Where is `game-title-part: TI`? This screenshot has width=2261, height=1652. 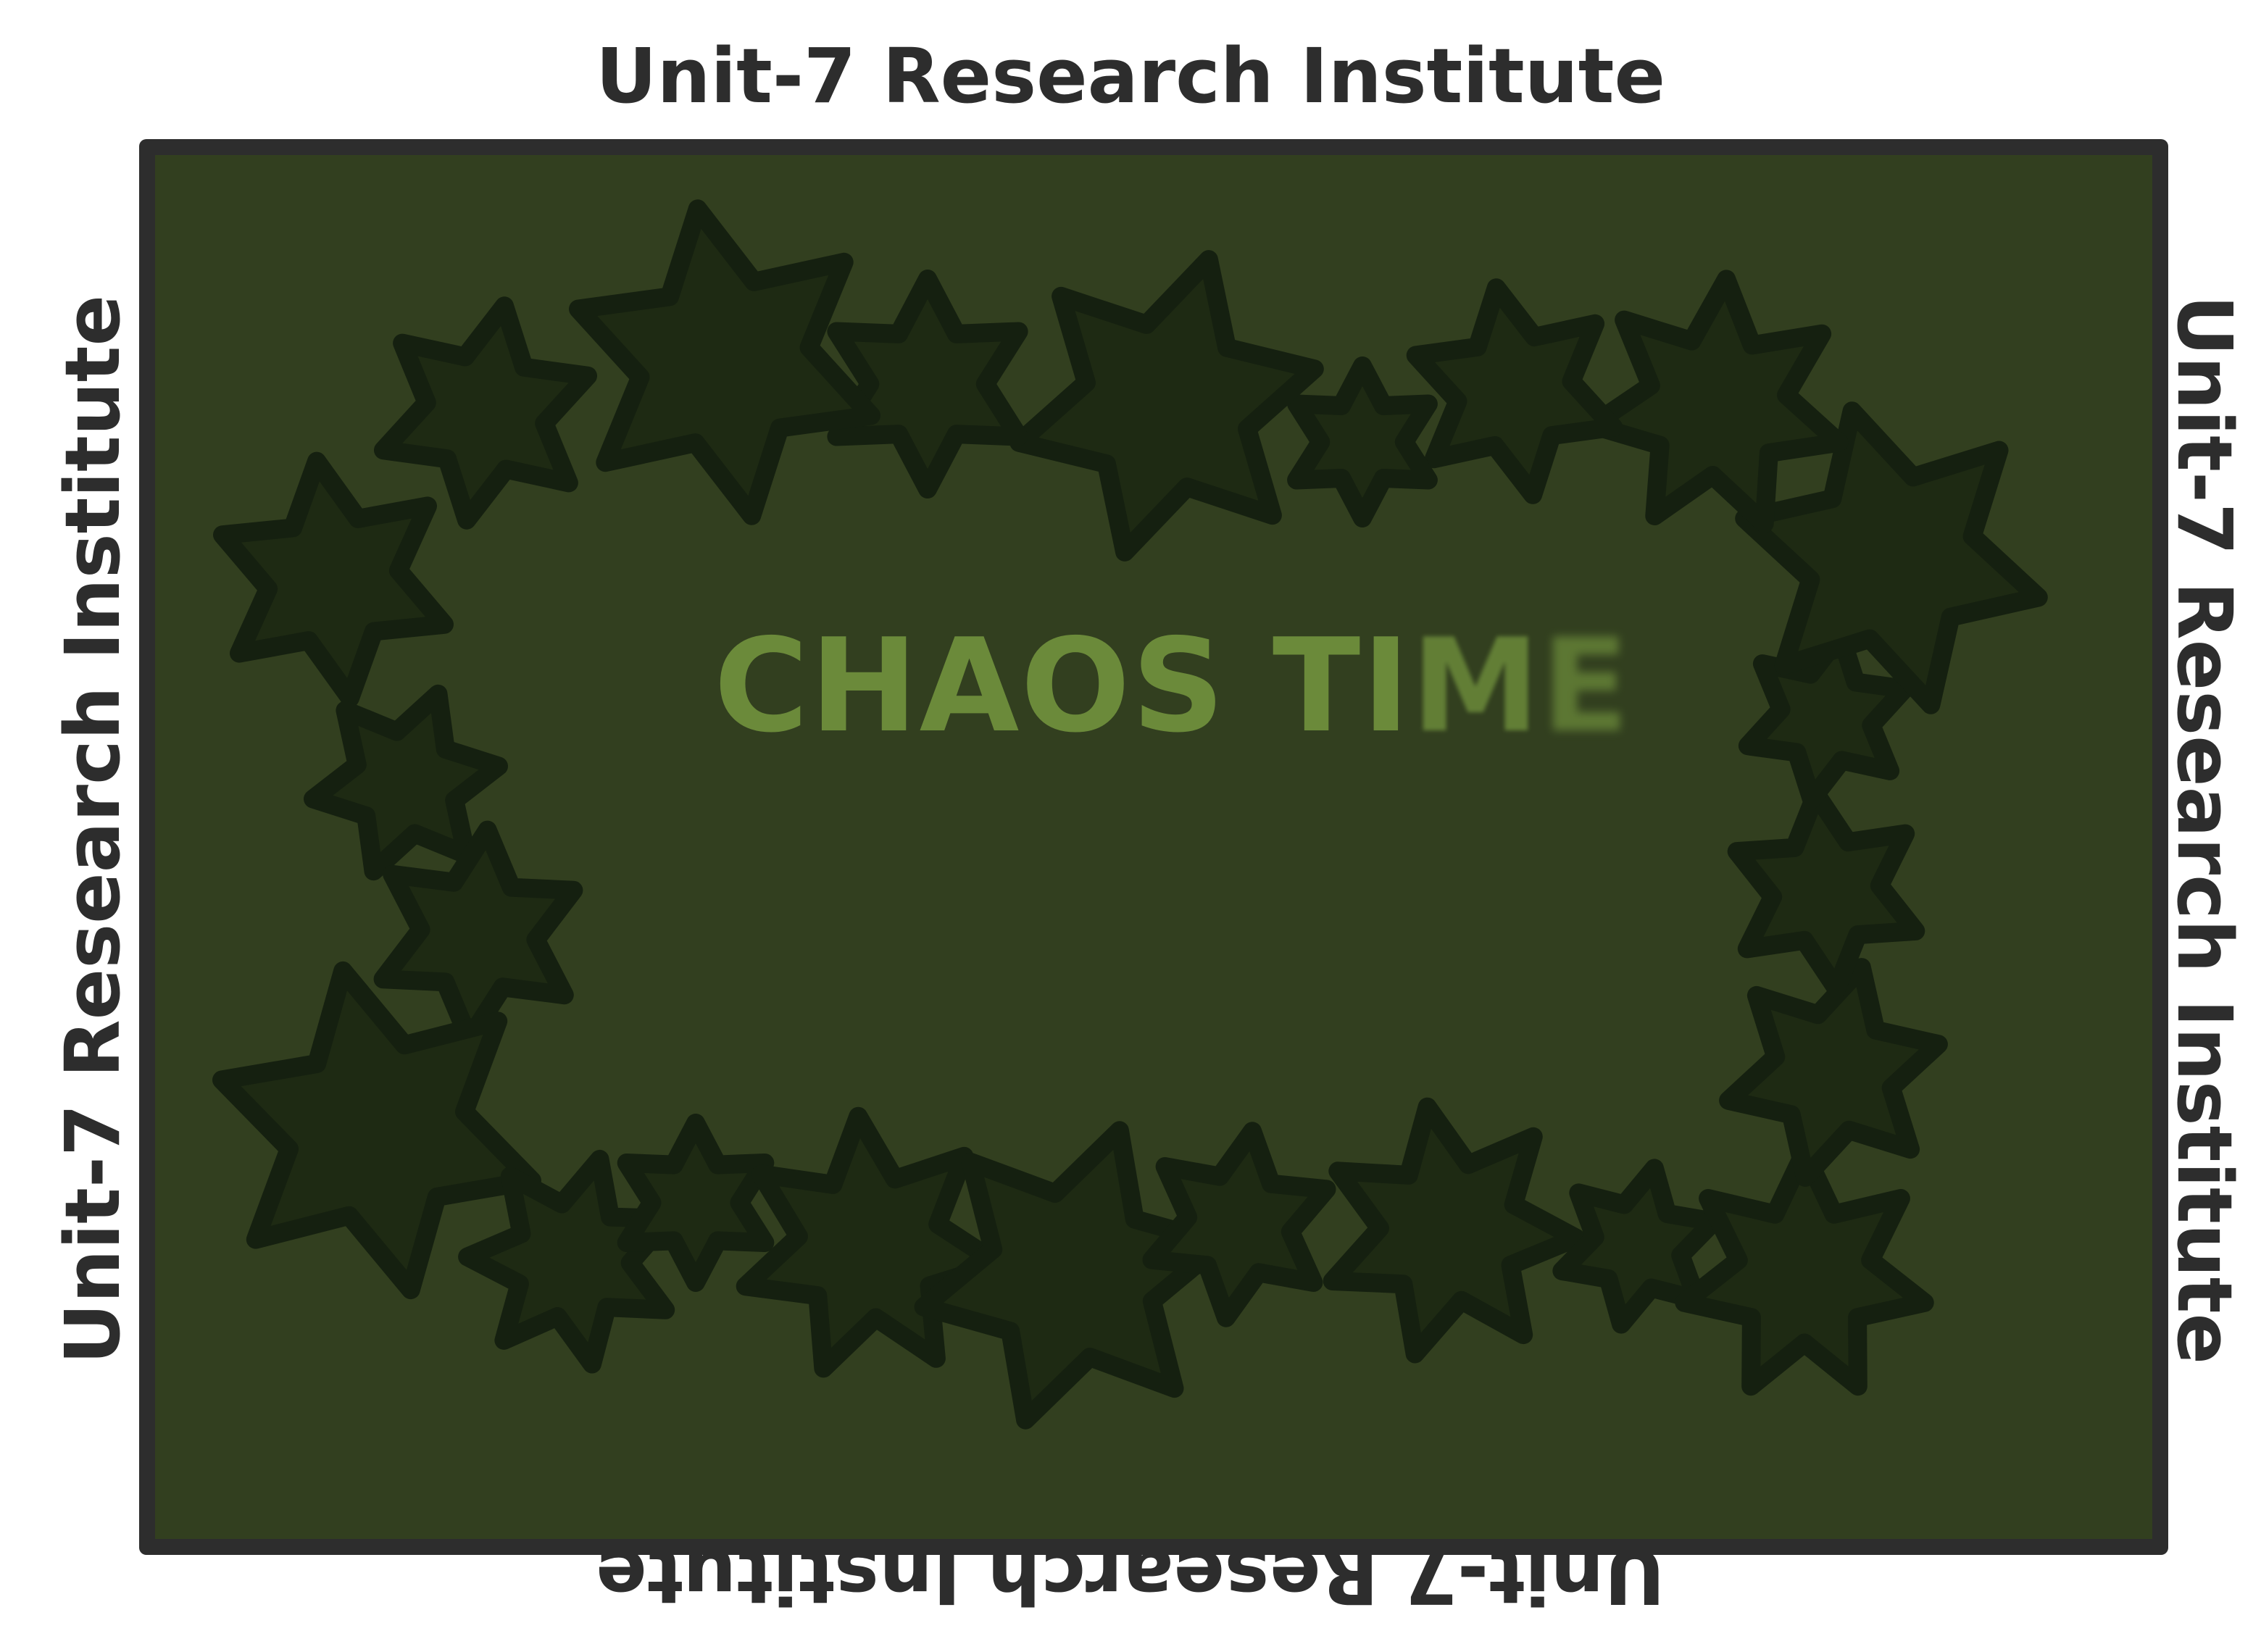 game-title-part: TI is located at coordinates (1342, 686).